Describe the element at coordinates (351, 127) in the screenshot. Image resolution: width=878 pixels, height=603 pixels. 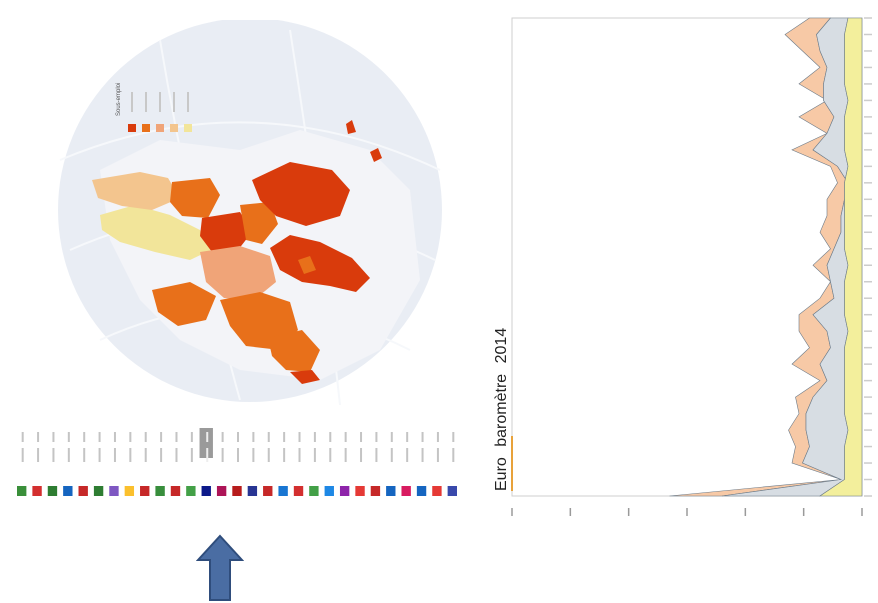
I see `map-region-darkest-f` at that location.